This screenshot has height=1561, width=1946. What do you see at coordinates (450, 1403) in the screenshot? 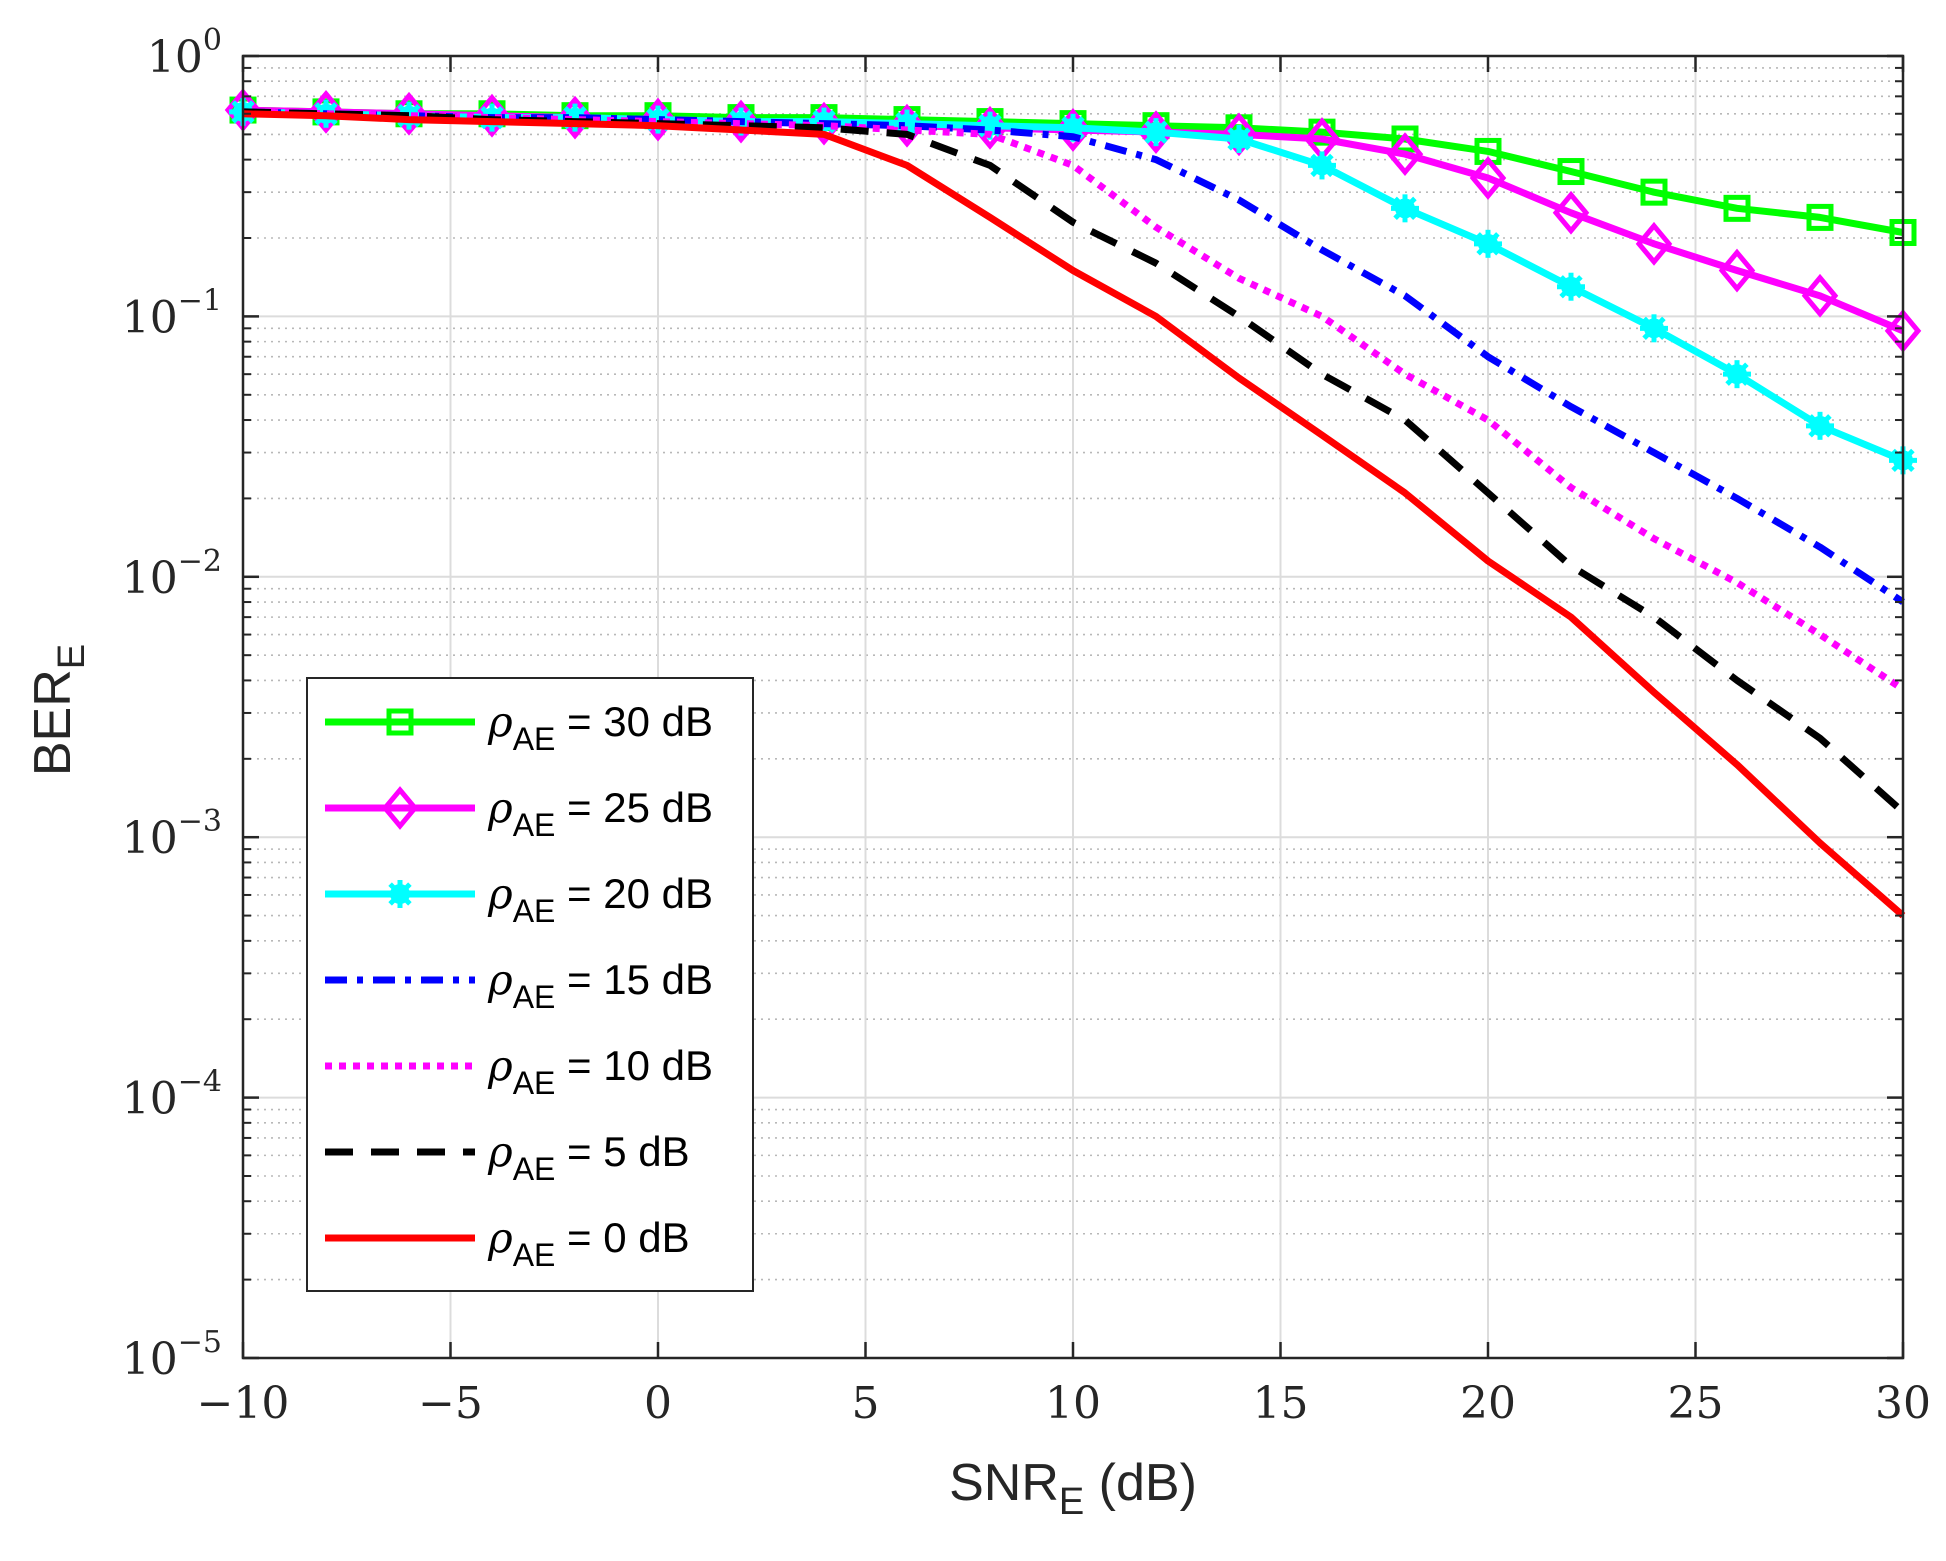
I see `x-tick-label: −5` at bounding box center [450, 1403].